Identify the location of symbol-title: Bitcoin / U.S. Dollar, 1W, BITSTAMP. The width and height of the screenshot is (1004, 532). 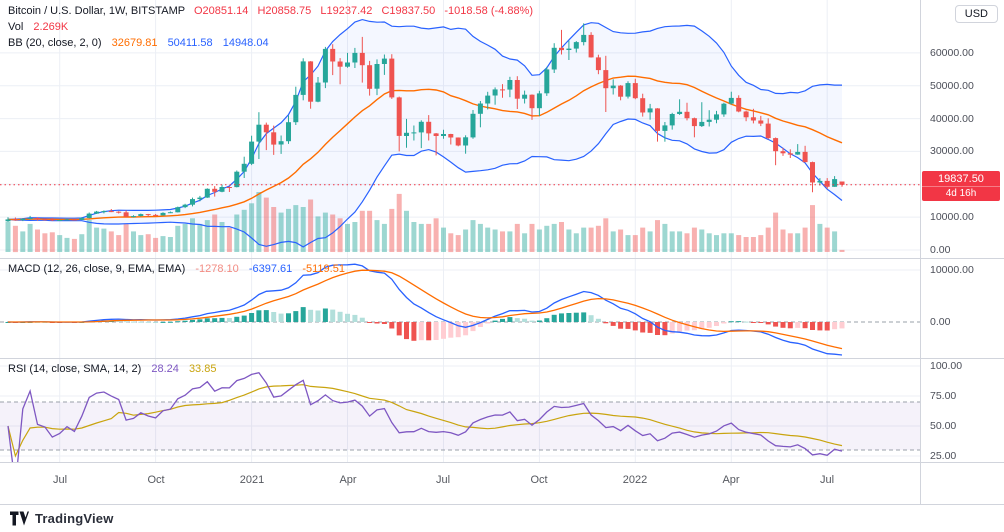
(96, 11).